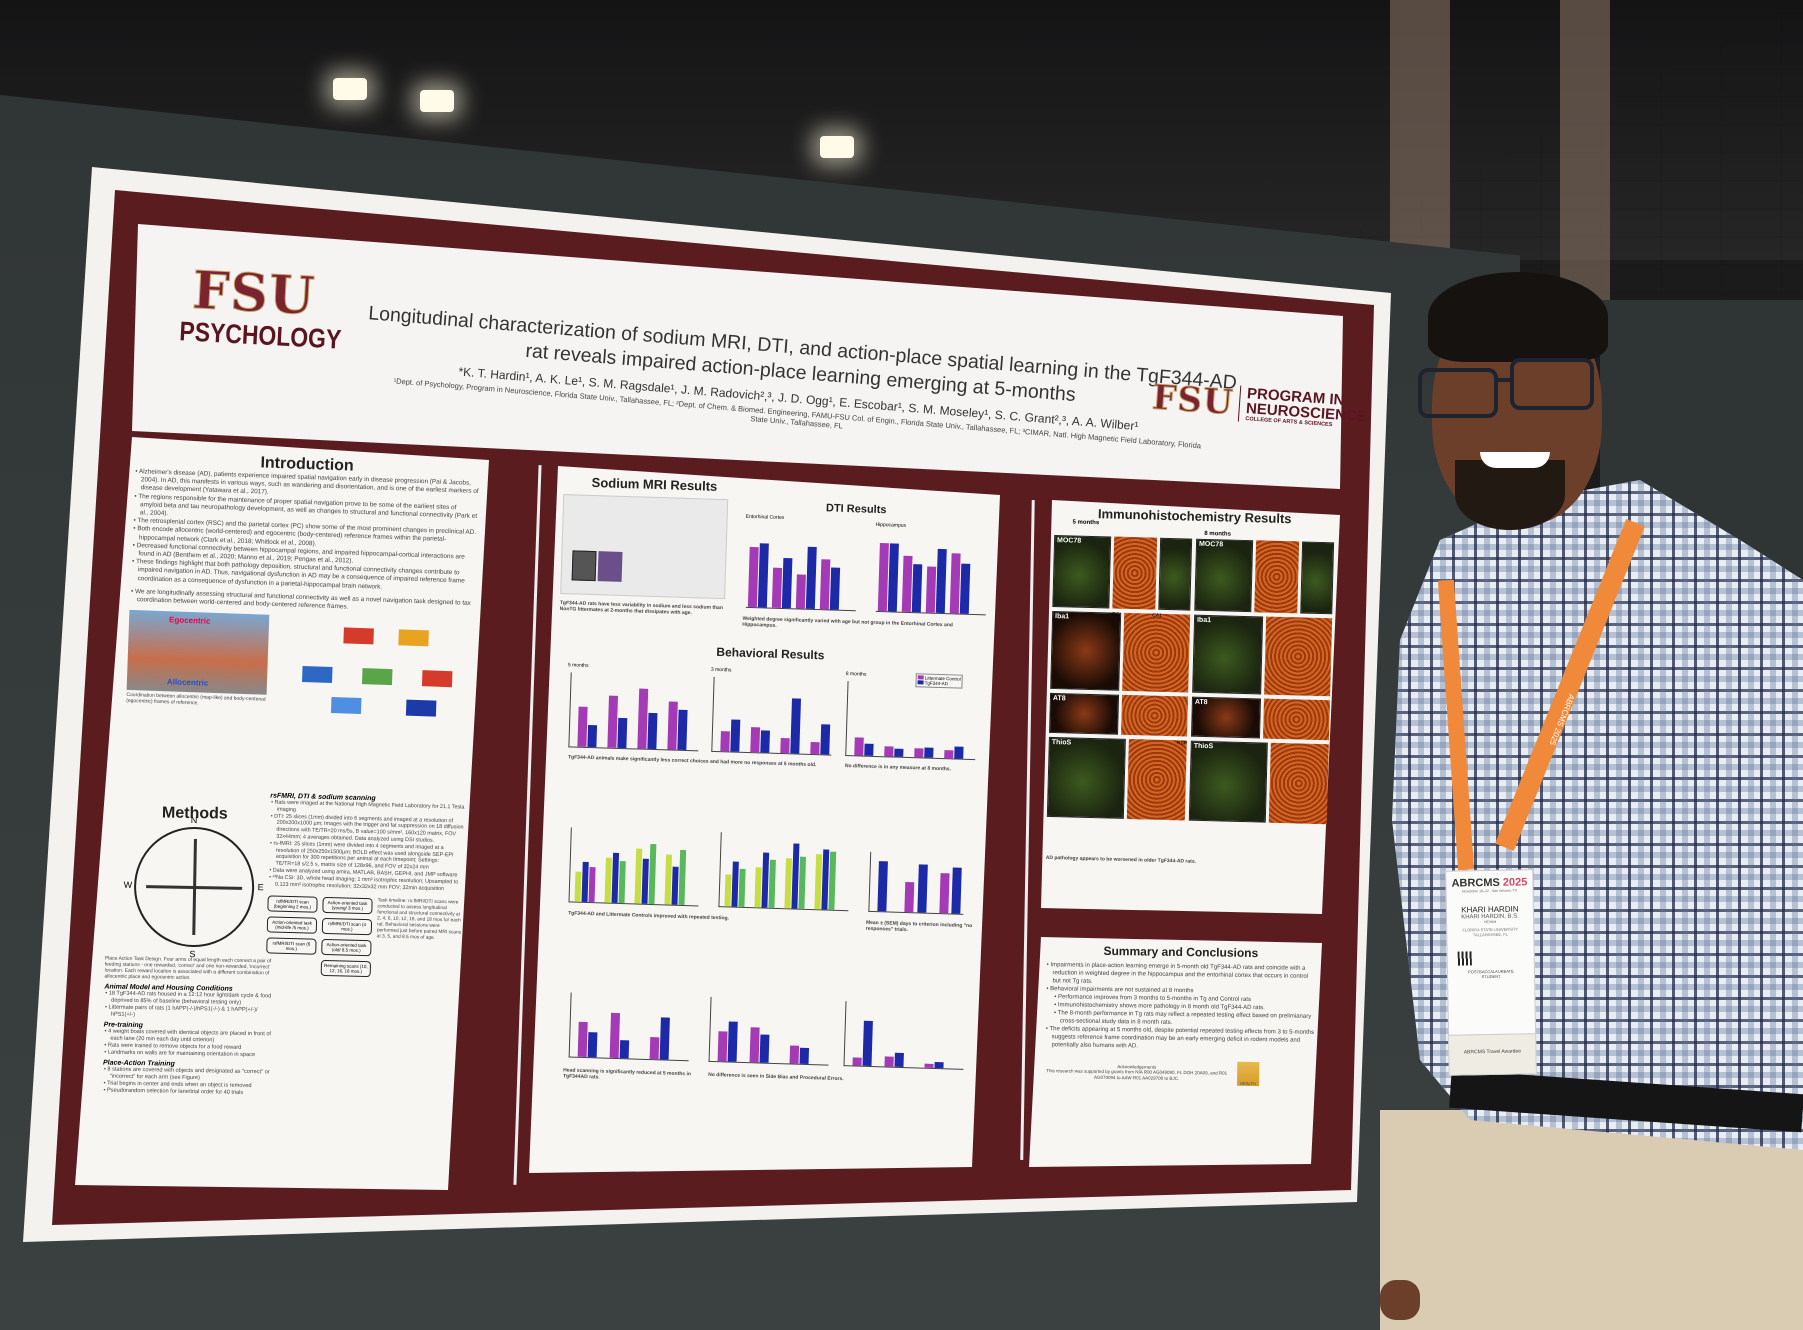 The height and width of the screenshot is (1330, 1803). Describe the element at coordinates (187, 682) in the screenshot. I see `allocentric-label: Allocentric` at that location.